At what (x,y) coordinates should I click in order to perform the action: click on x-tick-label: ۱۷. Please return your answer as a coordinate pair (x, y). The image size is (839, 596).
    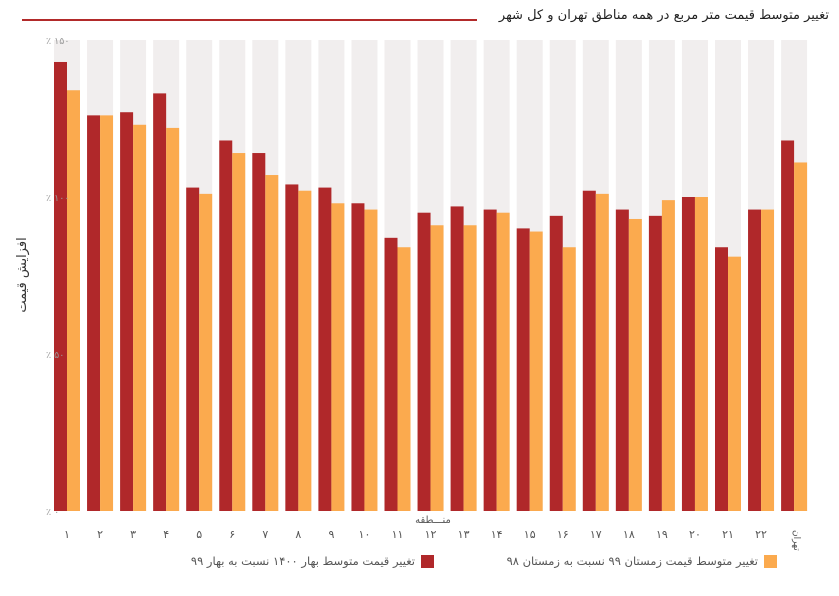
    Looking at the image, I should click on (596, 534).